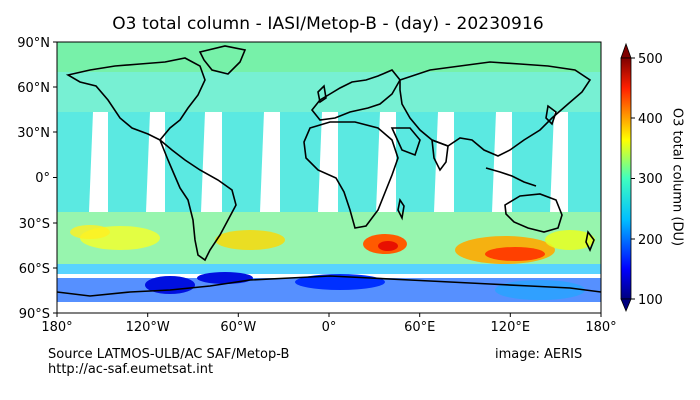 This screenshot has height=400, width=700. I want to click on lat-label-30n: 30°N, so click(33, 133).